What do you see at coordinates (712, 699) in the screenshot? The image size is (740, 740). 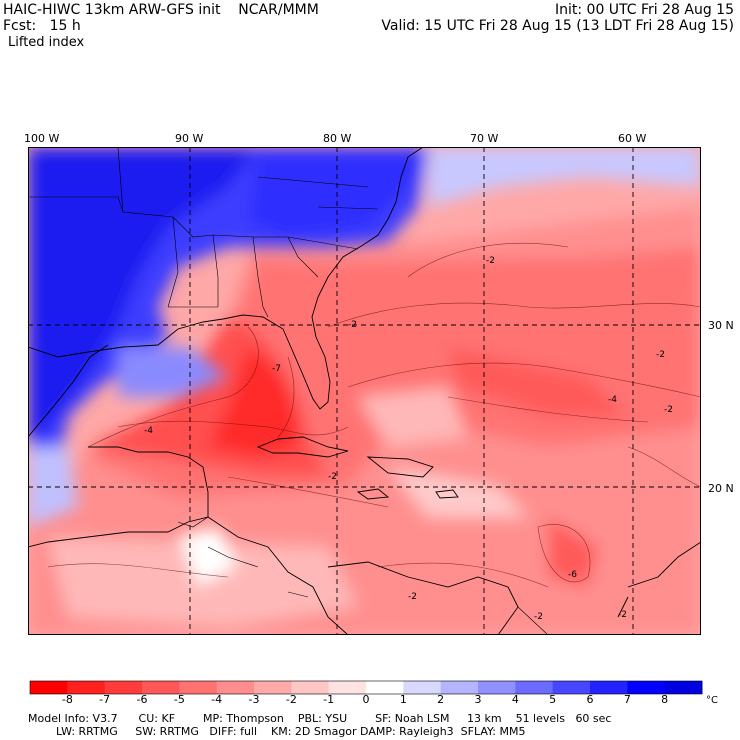 I see `colorbar-unit: °C` at bounding box center [712, 699].